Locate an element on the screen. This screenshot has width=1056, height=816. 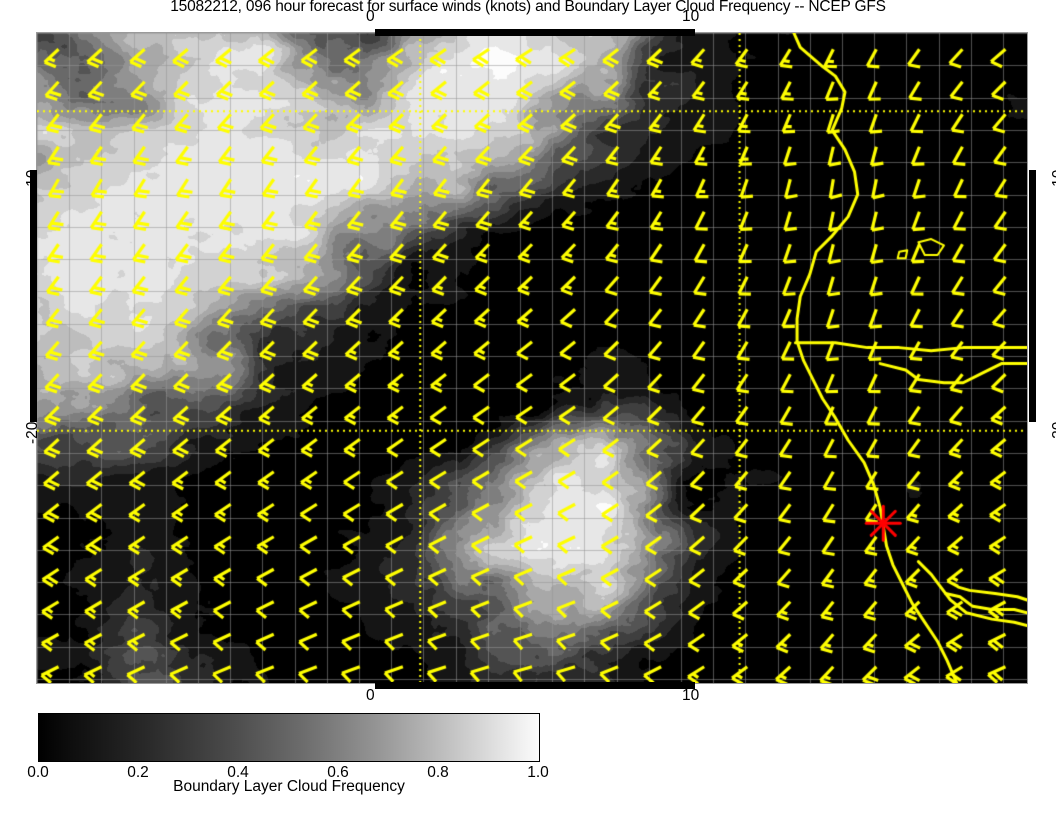
x-tick-top-1: 10 is located at coordinates (691, 16).